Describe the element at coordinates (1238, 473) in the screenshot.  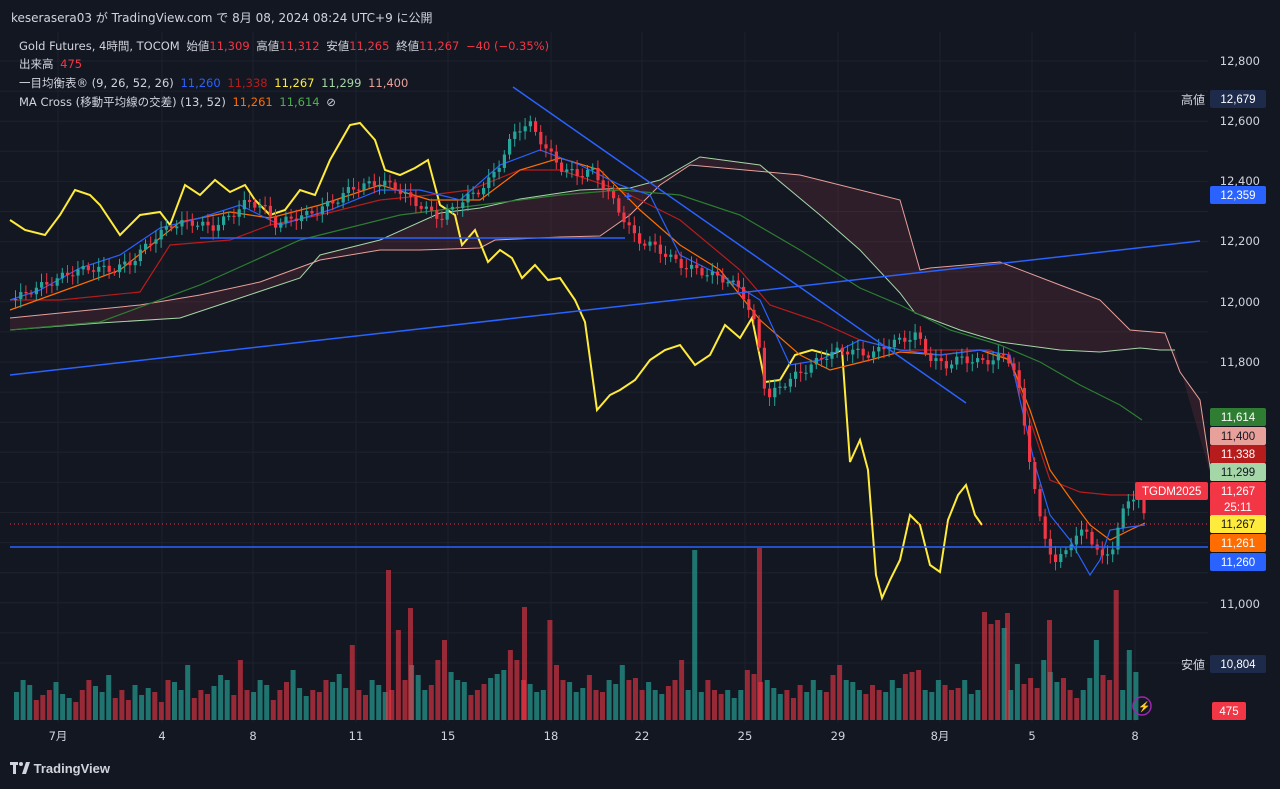
I see `badge-value: 11,299` at that location.